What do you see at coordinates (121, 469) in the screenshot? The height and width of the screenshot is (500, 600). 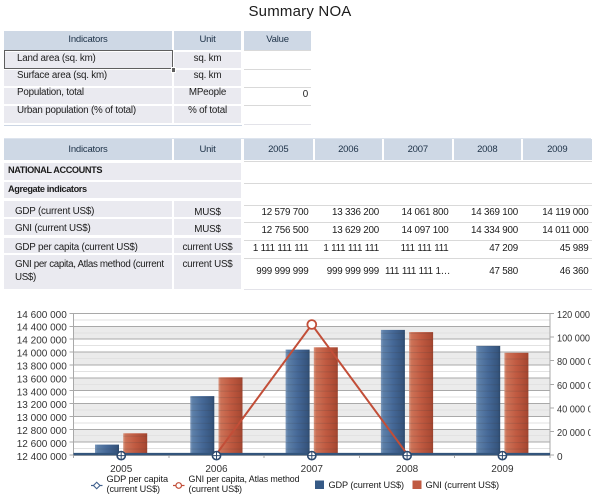 I see `svg-text: 2005` at bounding box center [121, 469].